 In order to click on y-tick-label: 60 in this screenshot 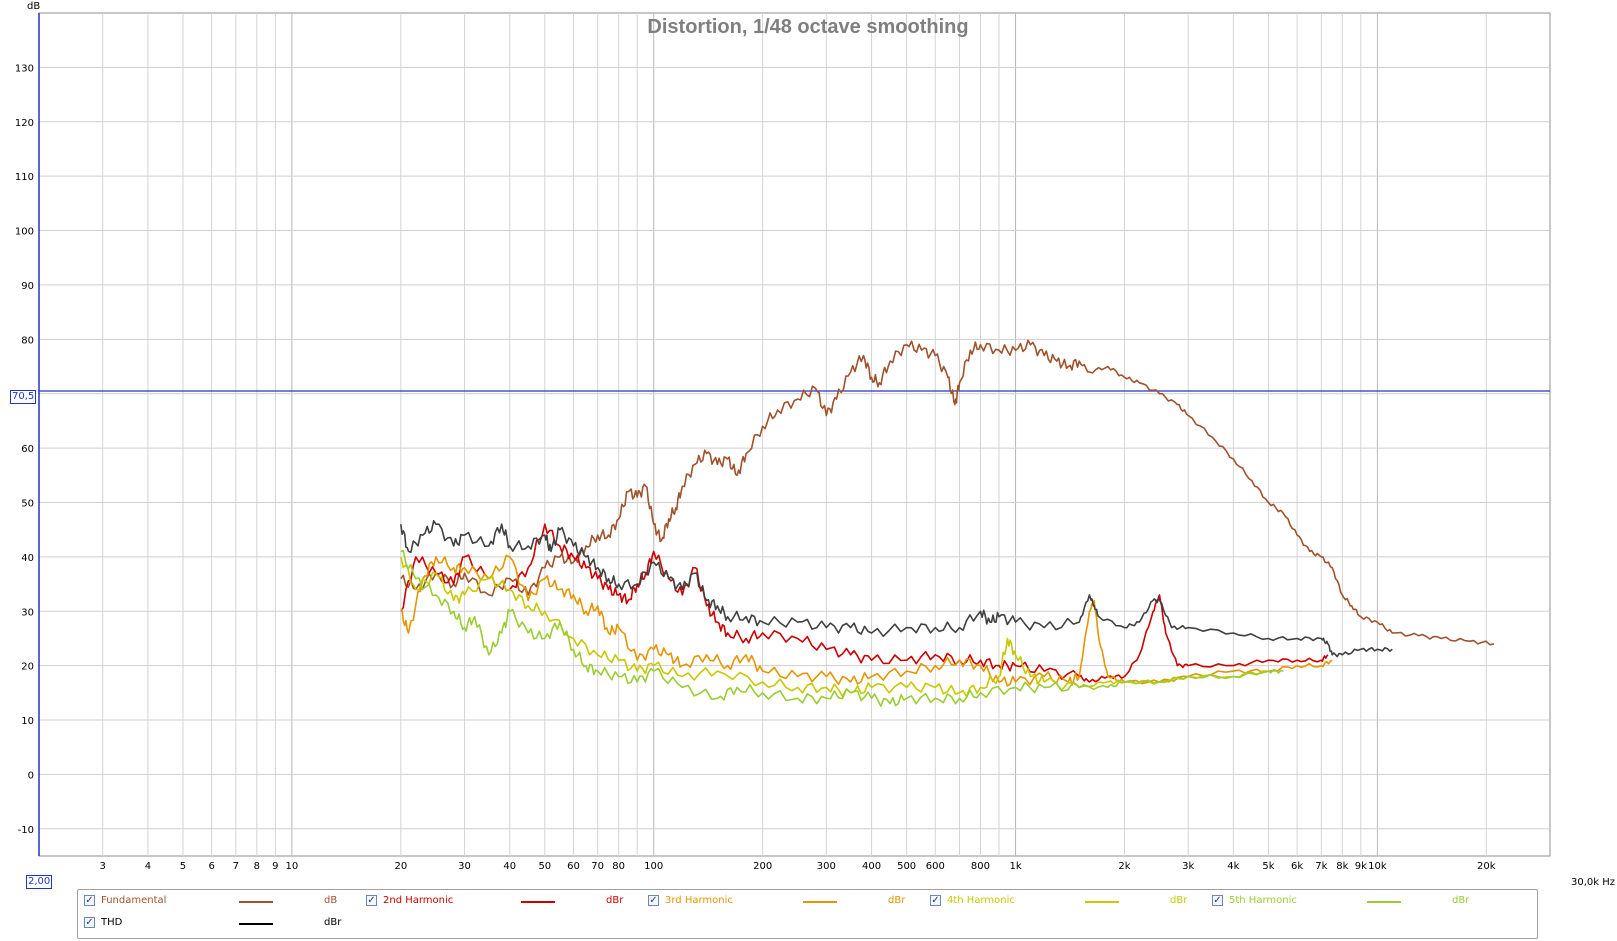, I will do `click(27, 449)`.